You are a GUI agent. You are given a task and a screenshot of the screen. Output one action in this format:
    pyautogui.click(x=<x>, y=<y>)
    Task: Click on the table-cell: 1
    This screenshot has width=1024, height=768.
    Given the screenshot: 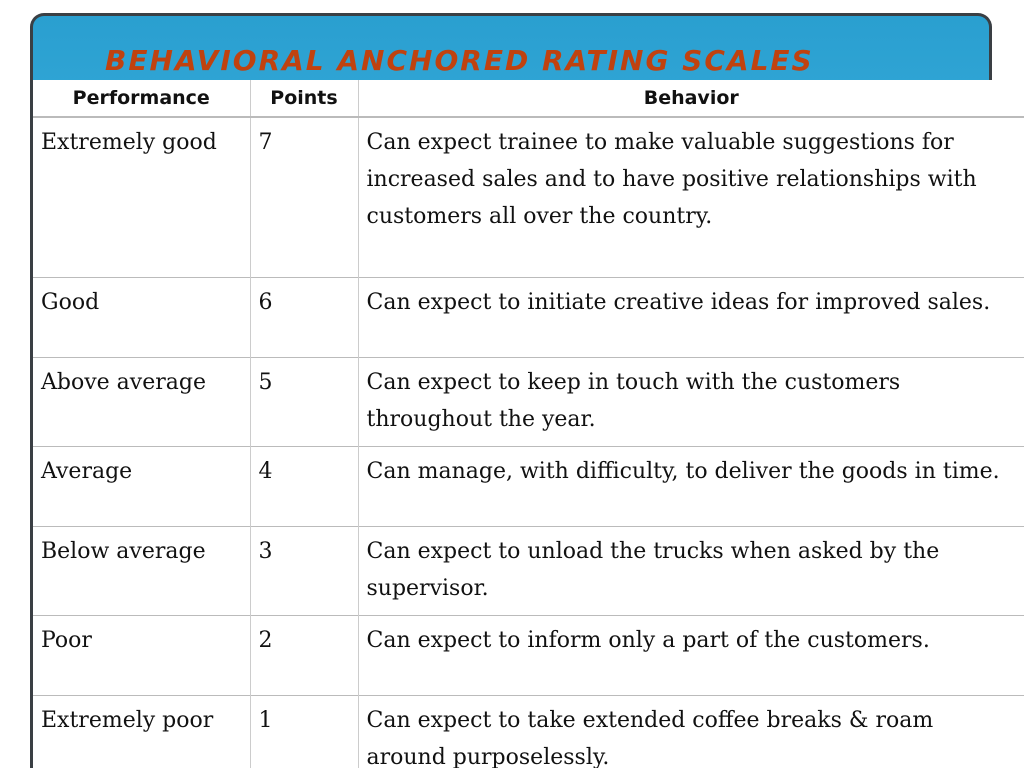 What is the action you would take?
    pyautogui.click(x=303, y=731)
    